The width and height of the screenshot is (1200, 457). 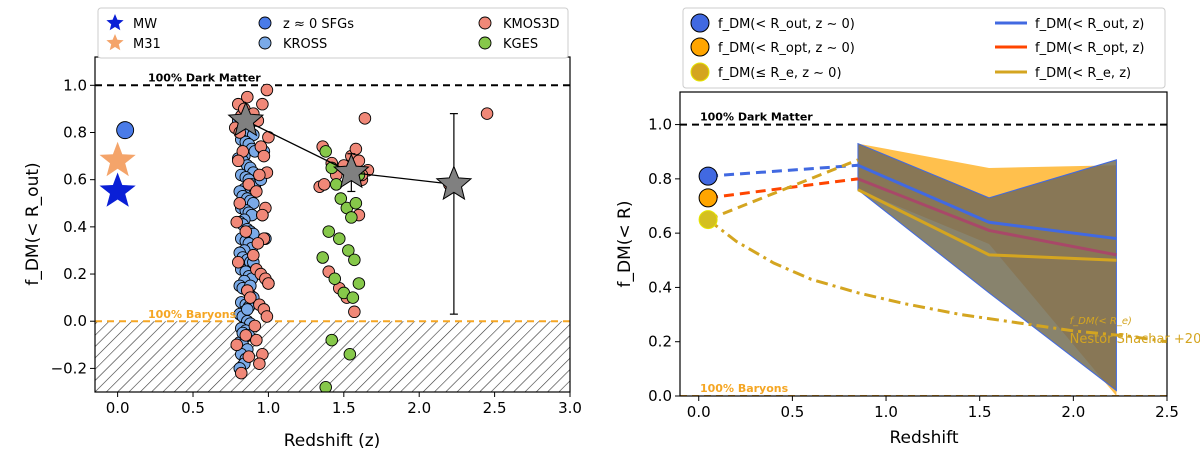 I want to click on z0-point-rout, so click(x=708, y=176).